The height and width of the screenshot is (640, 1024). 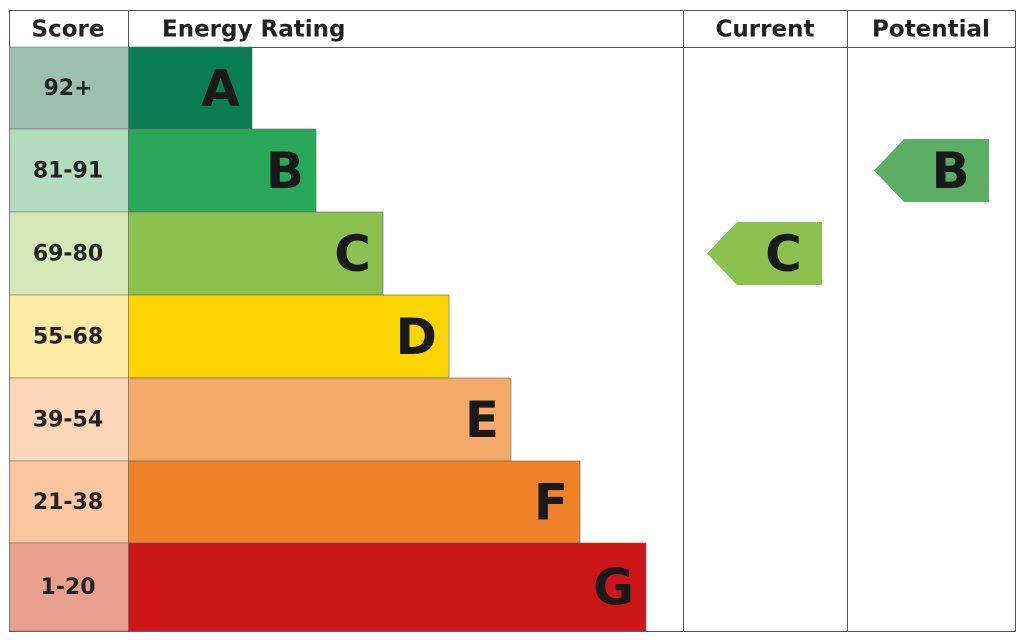 What do you see at coordinates (68, 30) in the screenshot?
I see `header-score: Score` at bounding box center [68, 30].